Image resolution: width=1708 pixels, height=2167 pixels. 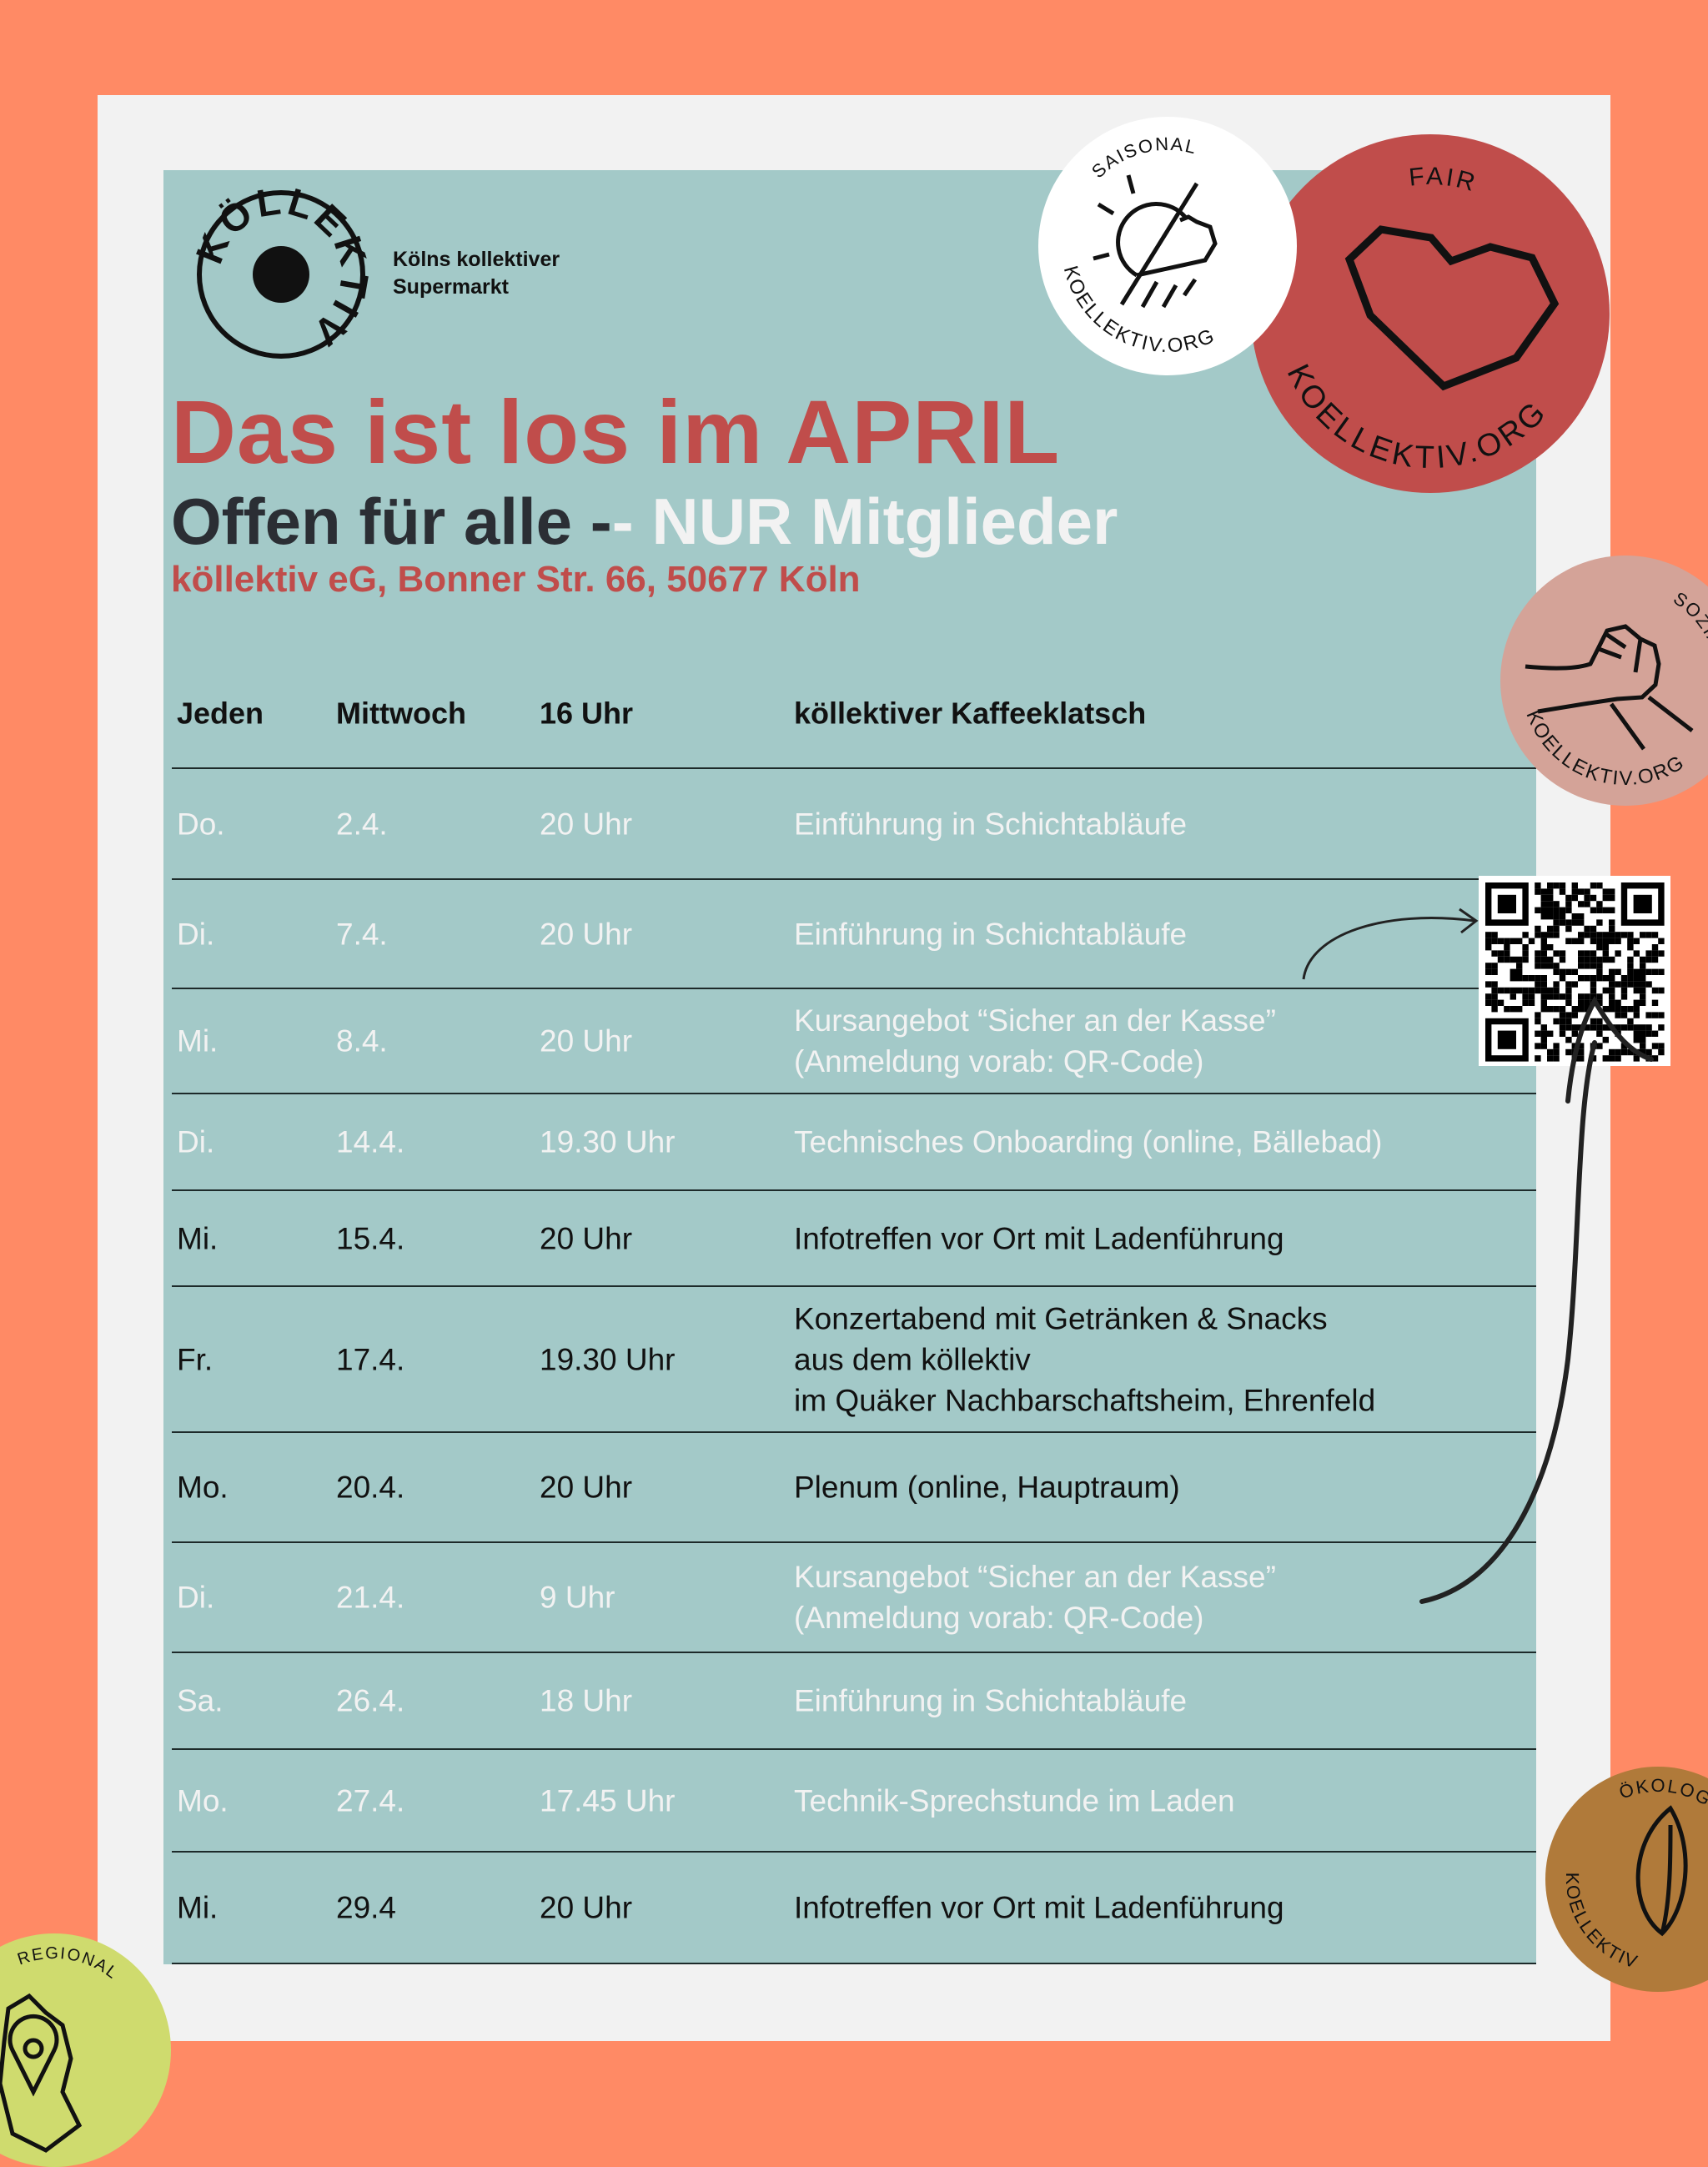 What do you see at coordinates (195, 1359) in the screenshot?
I see `cell-day: Fr.` at bounding box center [195, 1359].